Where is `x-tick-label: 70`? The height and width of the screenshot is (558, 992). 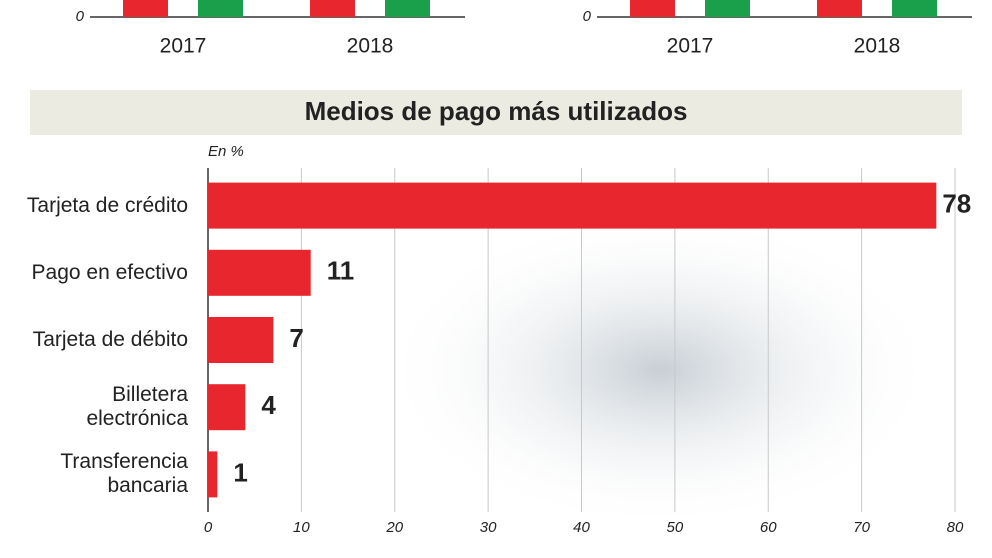
x-tick-label: 70 is located at coordinates (861, 527).